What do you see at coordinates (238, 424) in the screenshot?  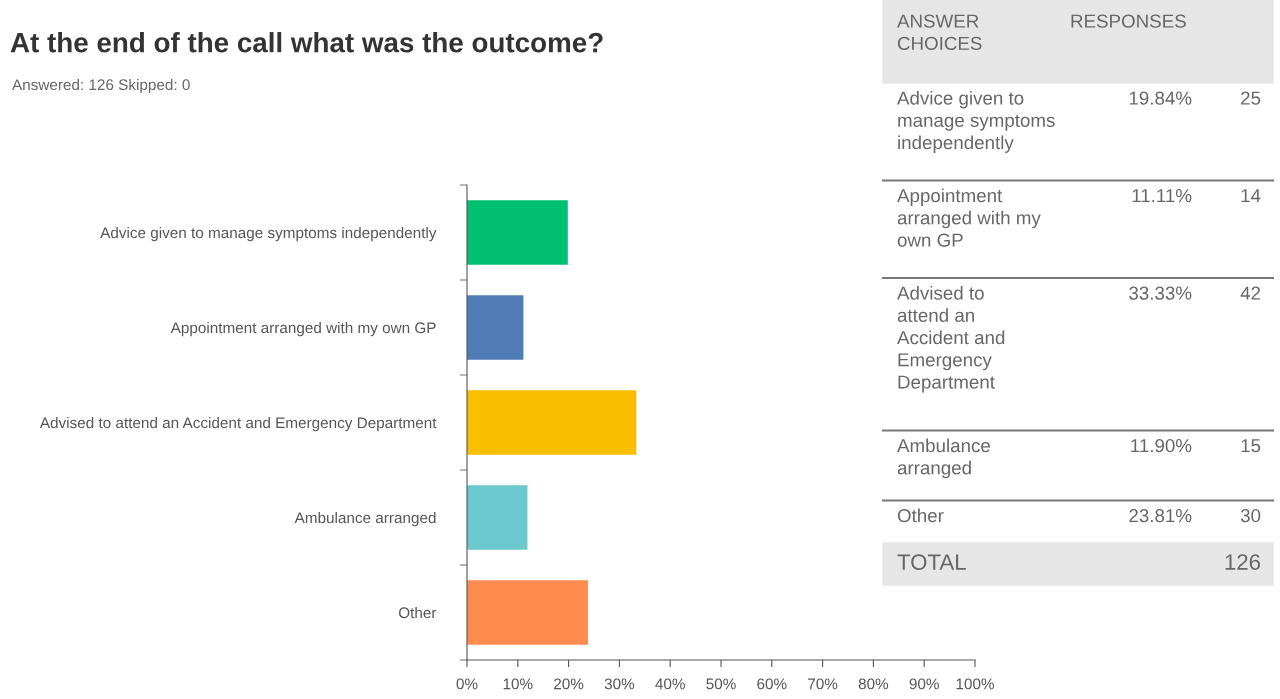 I see `y-tick-label: Advised to attend an Accident and Emergency Department` at bounding box center [238, 424].